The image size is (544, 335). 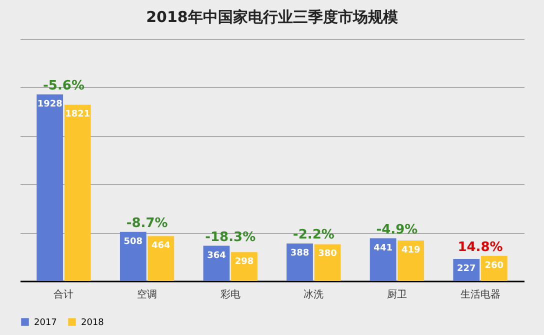 What do you see at coordinates (45, 323) in the screenshot?
I see `legend-label: 2017` at bounding box center [45, 323].